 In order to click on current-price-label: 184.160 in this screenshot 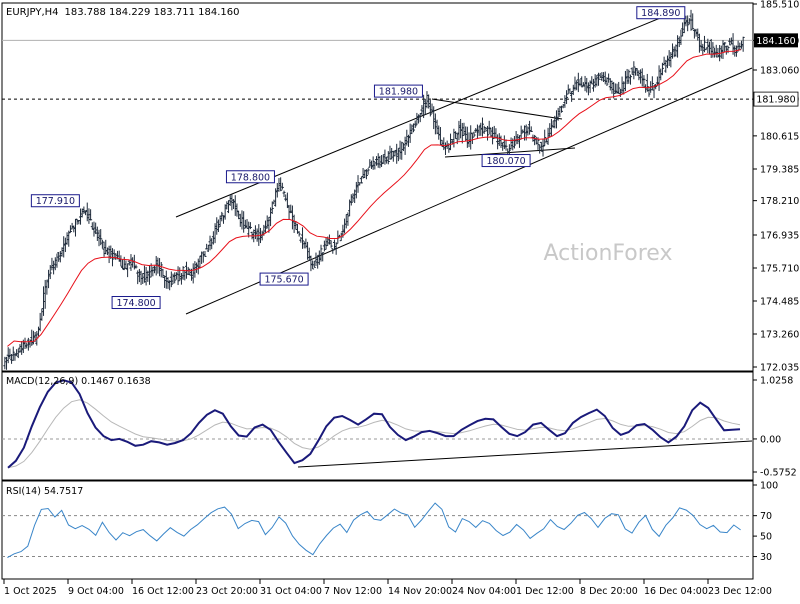, I will do `click(775, 41)`.